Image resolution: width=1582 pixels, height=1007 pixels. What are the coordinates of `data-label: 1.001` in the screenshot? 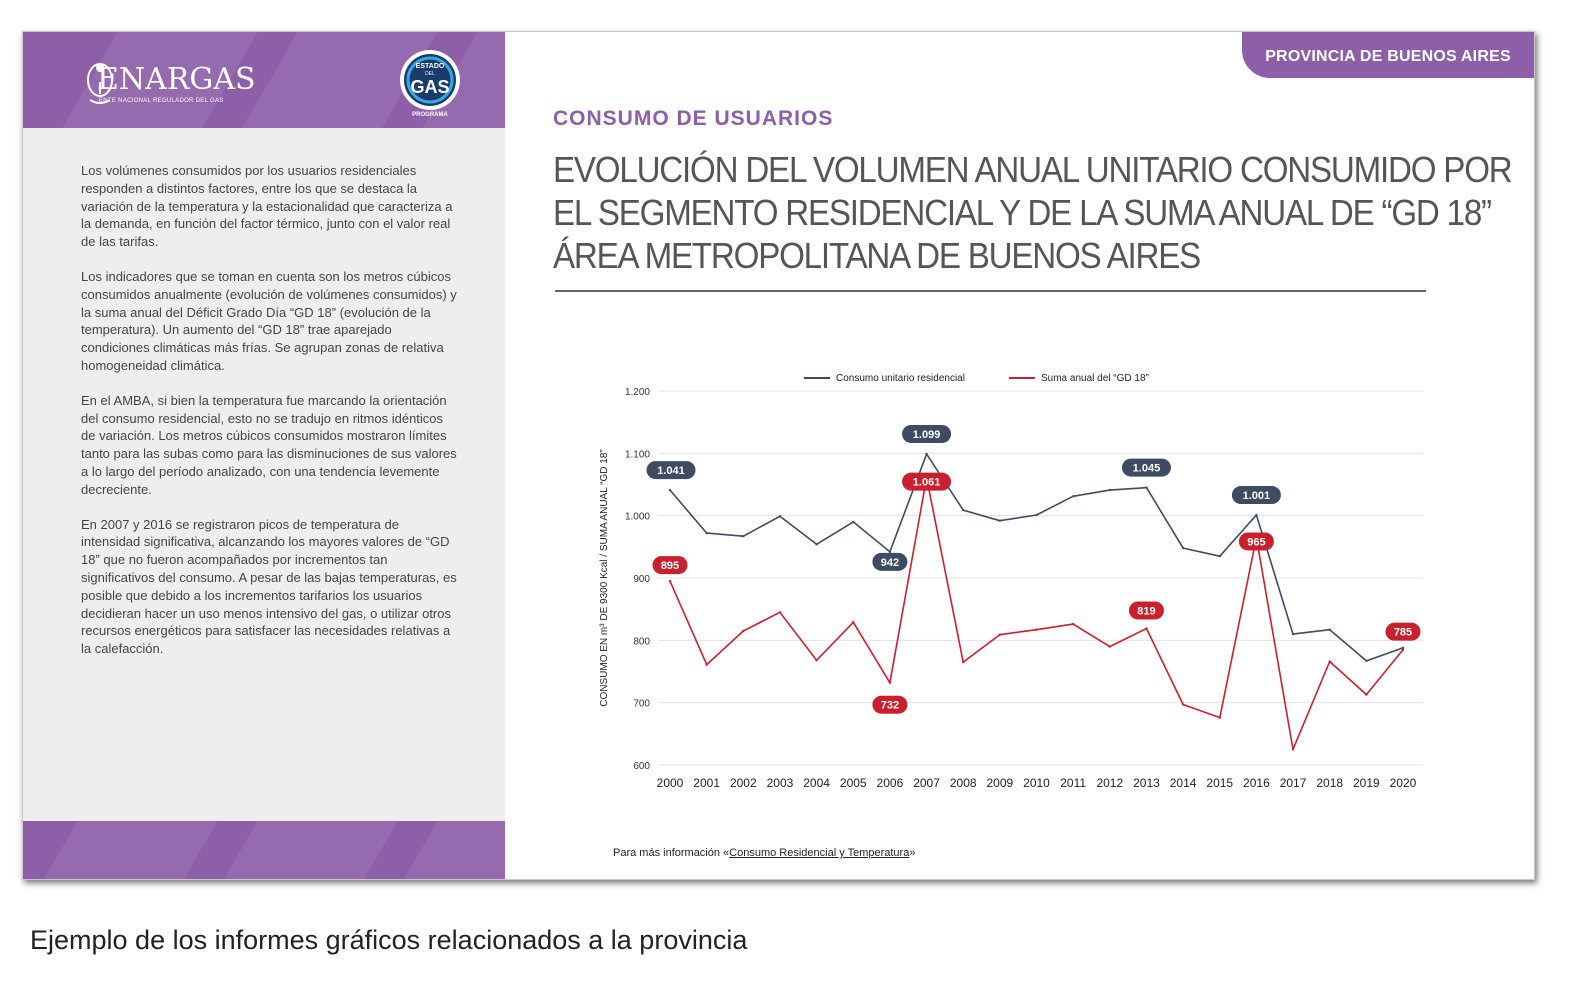 It's located at (1256, 495).